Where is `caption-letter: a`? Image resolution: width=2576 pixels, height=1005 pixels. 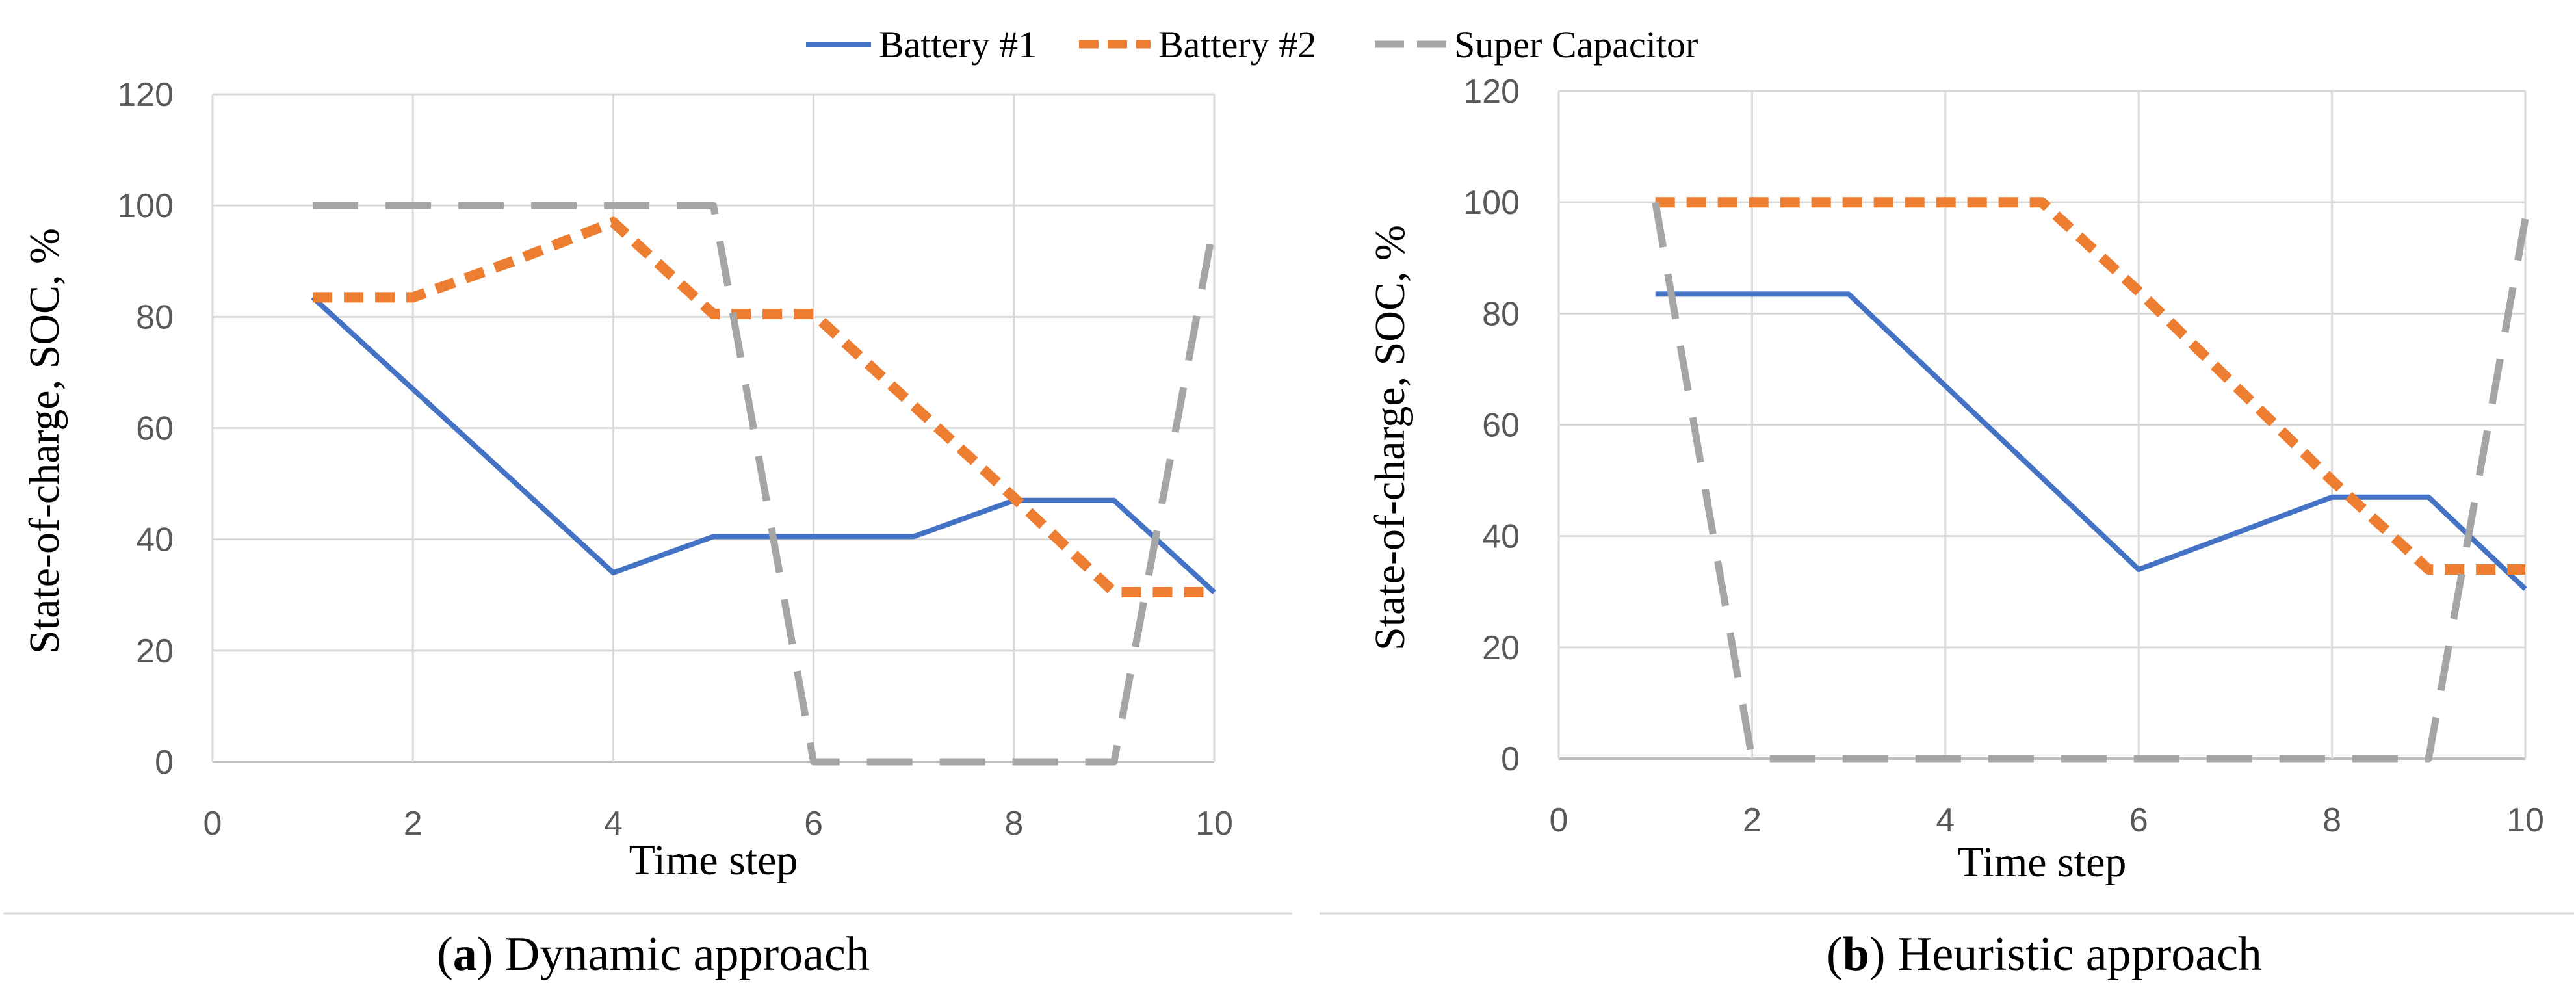 caption-letter: a is located at coordinates (465, 954).